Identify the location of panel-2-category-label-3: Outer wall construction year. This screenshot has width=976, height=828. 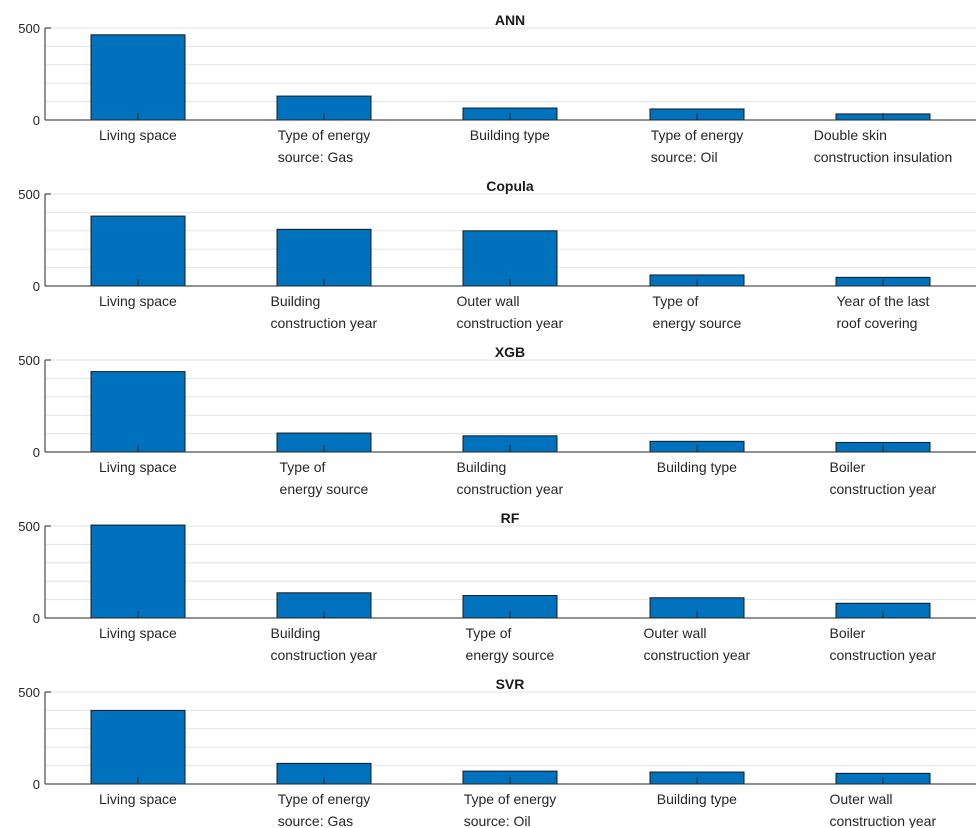
(510, 312).